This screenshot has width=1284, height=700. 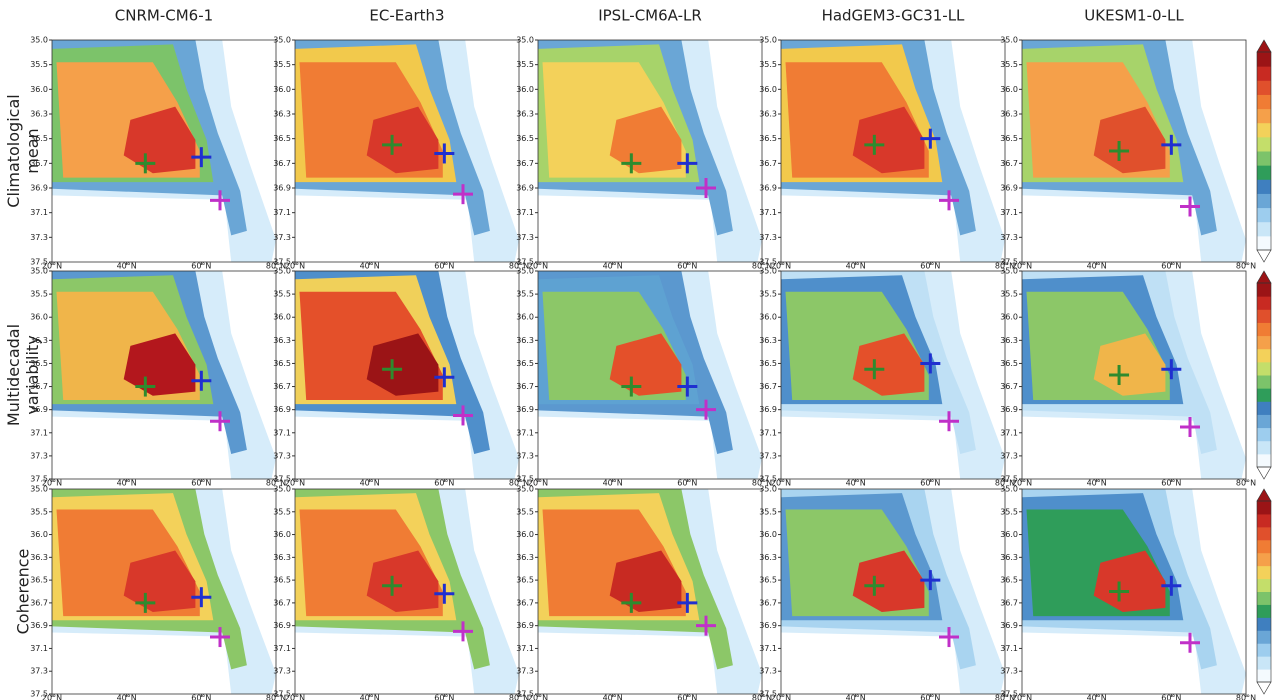 What do you see at coordinates (1264, 277) in the screenshot?
I see `colorbar-top` at bounding box center [1264, 277].